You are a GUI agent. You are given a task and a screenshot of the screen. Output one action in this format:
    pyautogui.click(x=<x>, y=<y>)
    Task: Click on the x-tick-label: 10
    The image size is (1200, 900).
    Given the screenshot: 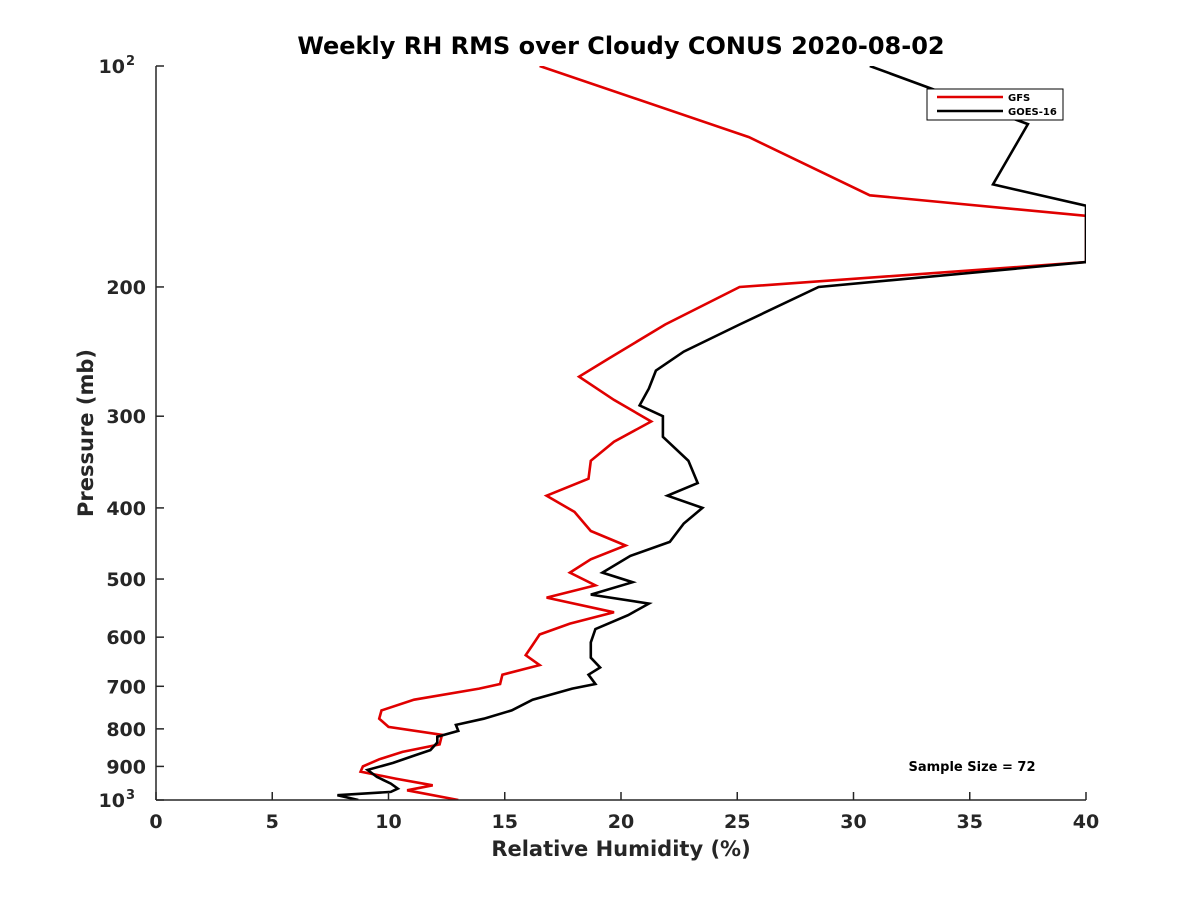 What is the action you would take?
    pyautogui.click(x=388, y=822)
    